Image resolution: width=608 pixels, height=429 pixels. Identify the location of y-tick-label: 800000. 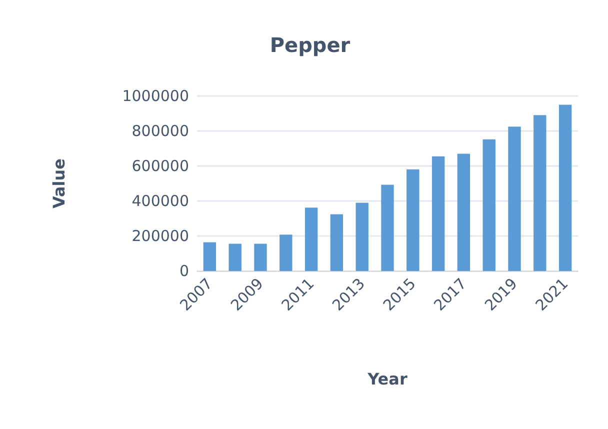
(160, 131).